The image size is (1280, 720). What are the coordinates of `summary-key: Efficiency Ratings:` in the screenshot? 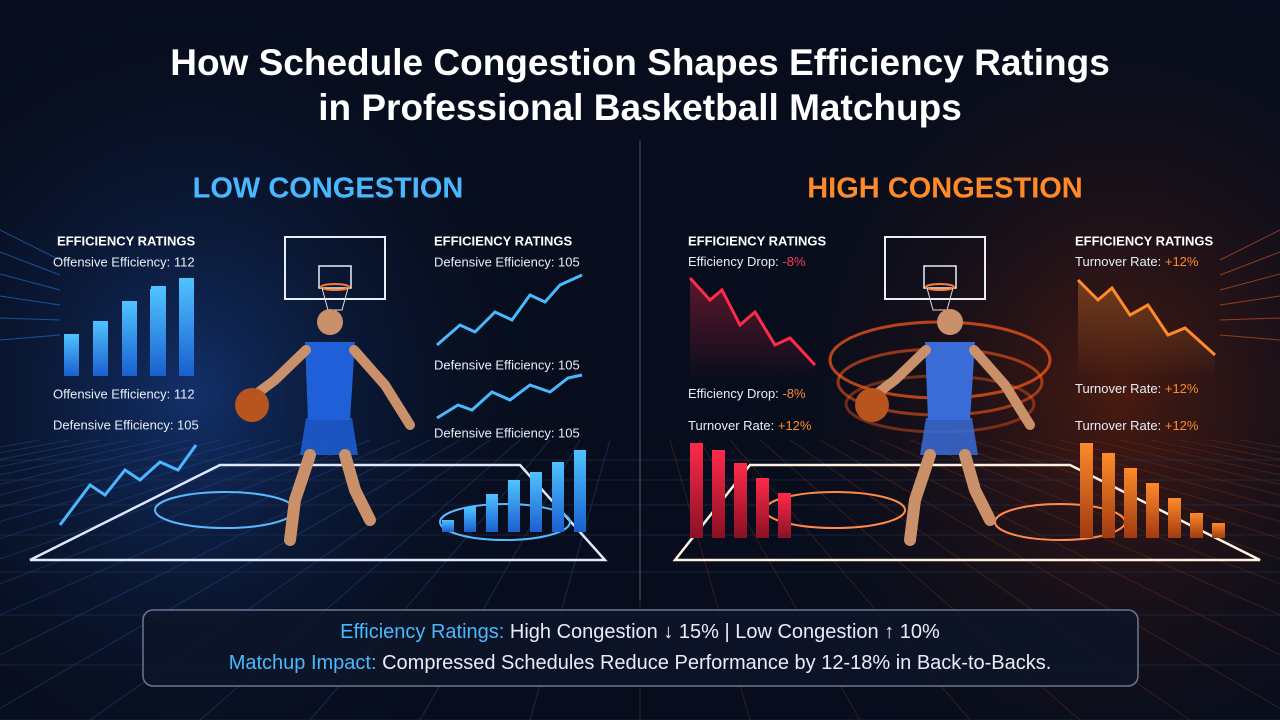 It's located at (422, 632).